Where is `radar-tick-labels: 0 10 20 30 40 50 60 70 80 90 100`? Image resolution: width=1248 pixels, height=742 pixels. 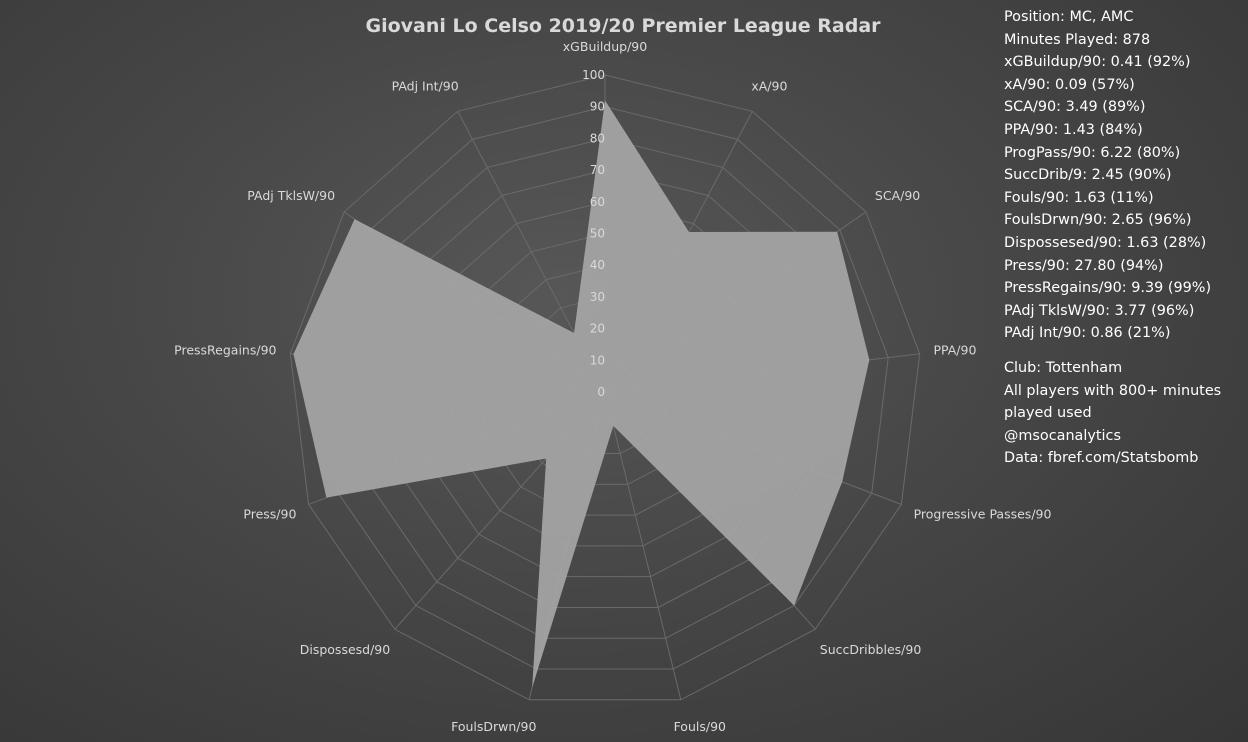 radar-tick-labels: 0 10 20 30 40 50 60 70 80 90 100 is located at coordinates (593, 233).